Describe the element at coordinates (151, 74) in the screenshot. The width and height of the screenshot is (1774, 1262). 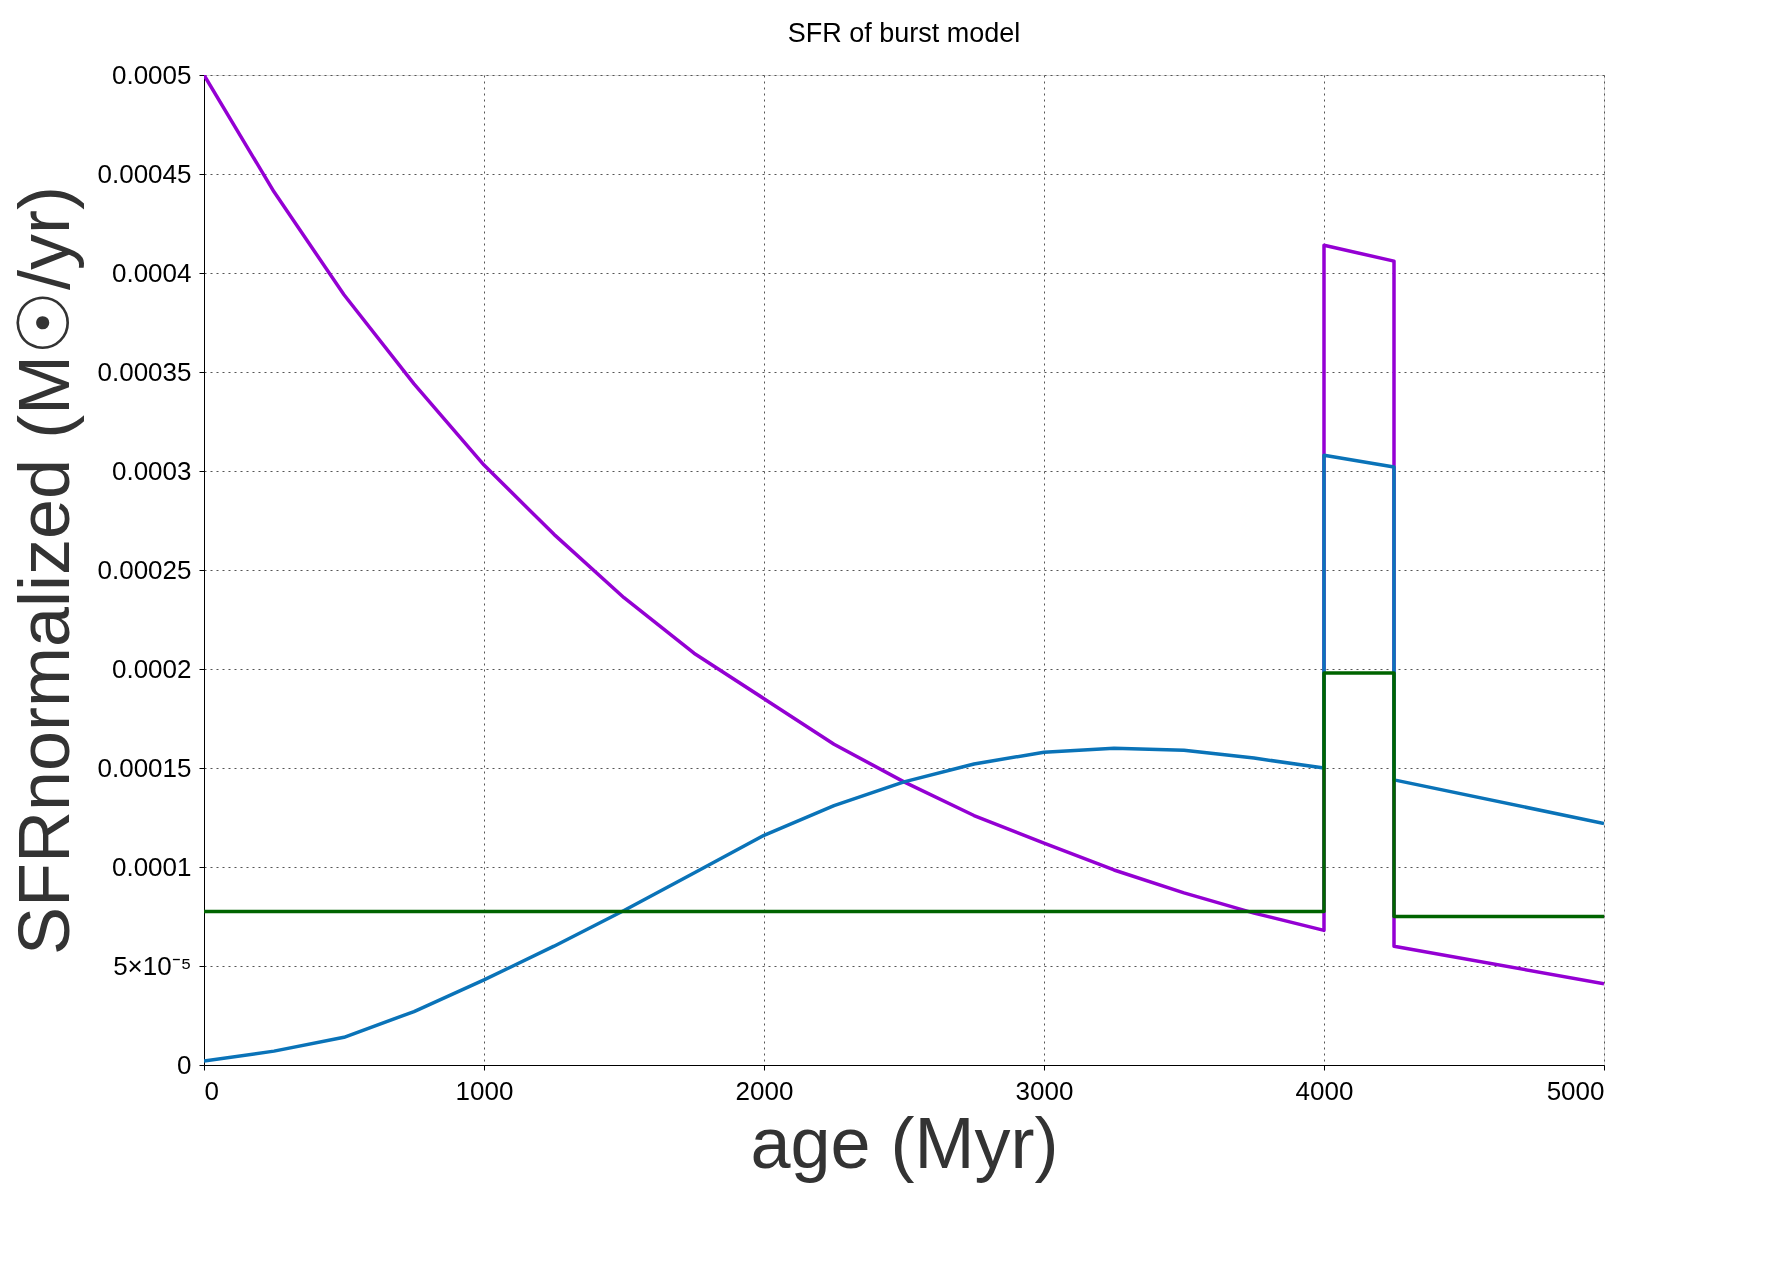
I see `y-tick-label: 0.0005` at that location.